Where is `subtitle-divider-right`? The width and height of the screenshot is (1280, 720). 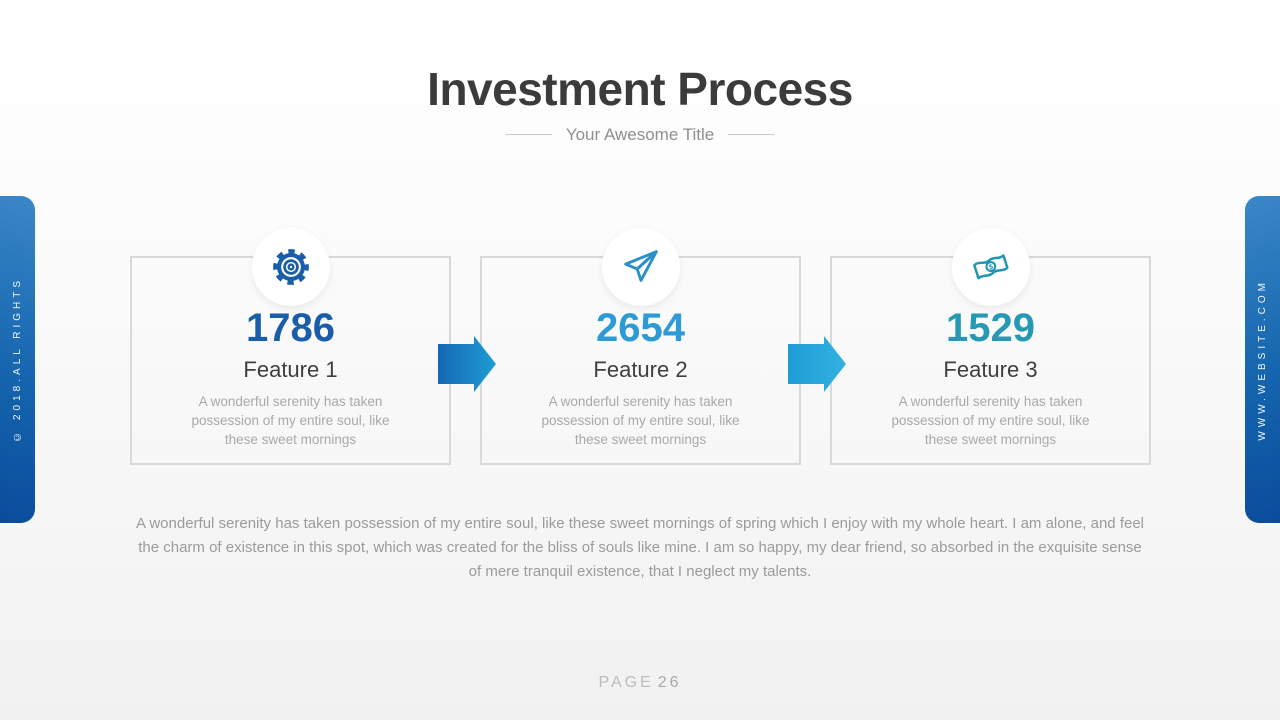
subtitle-divider-right is located at coordinates (751, 135).